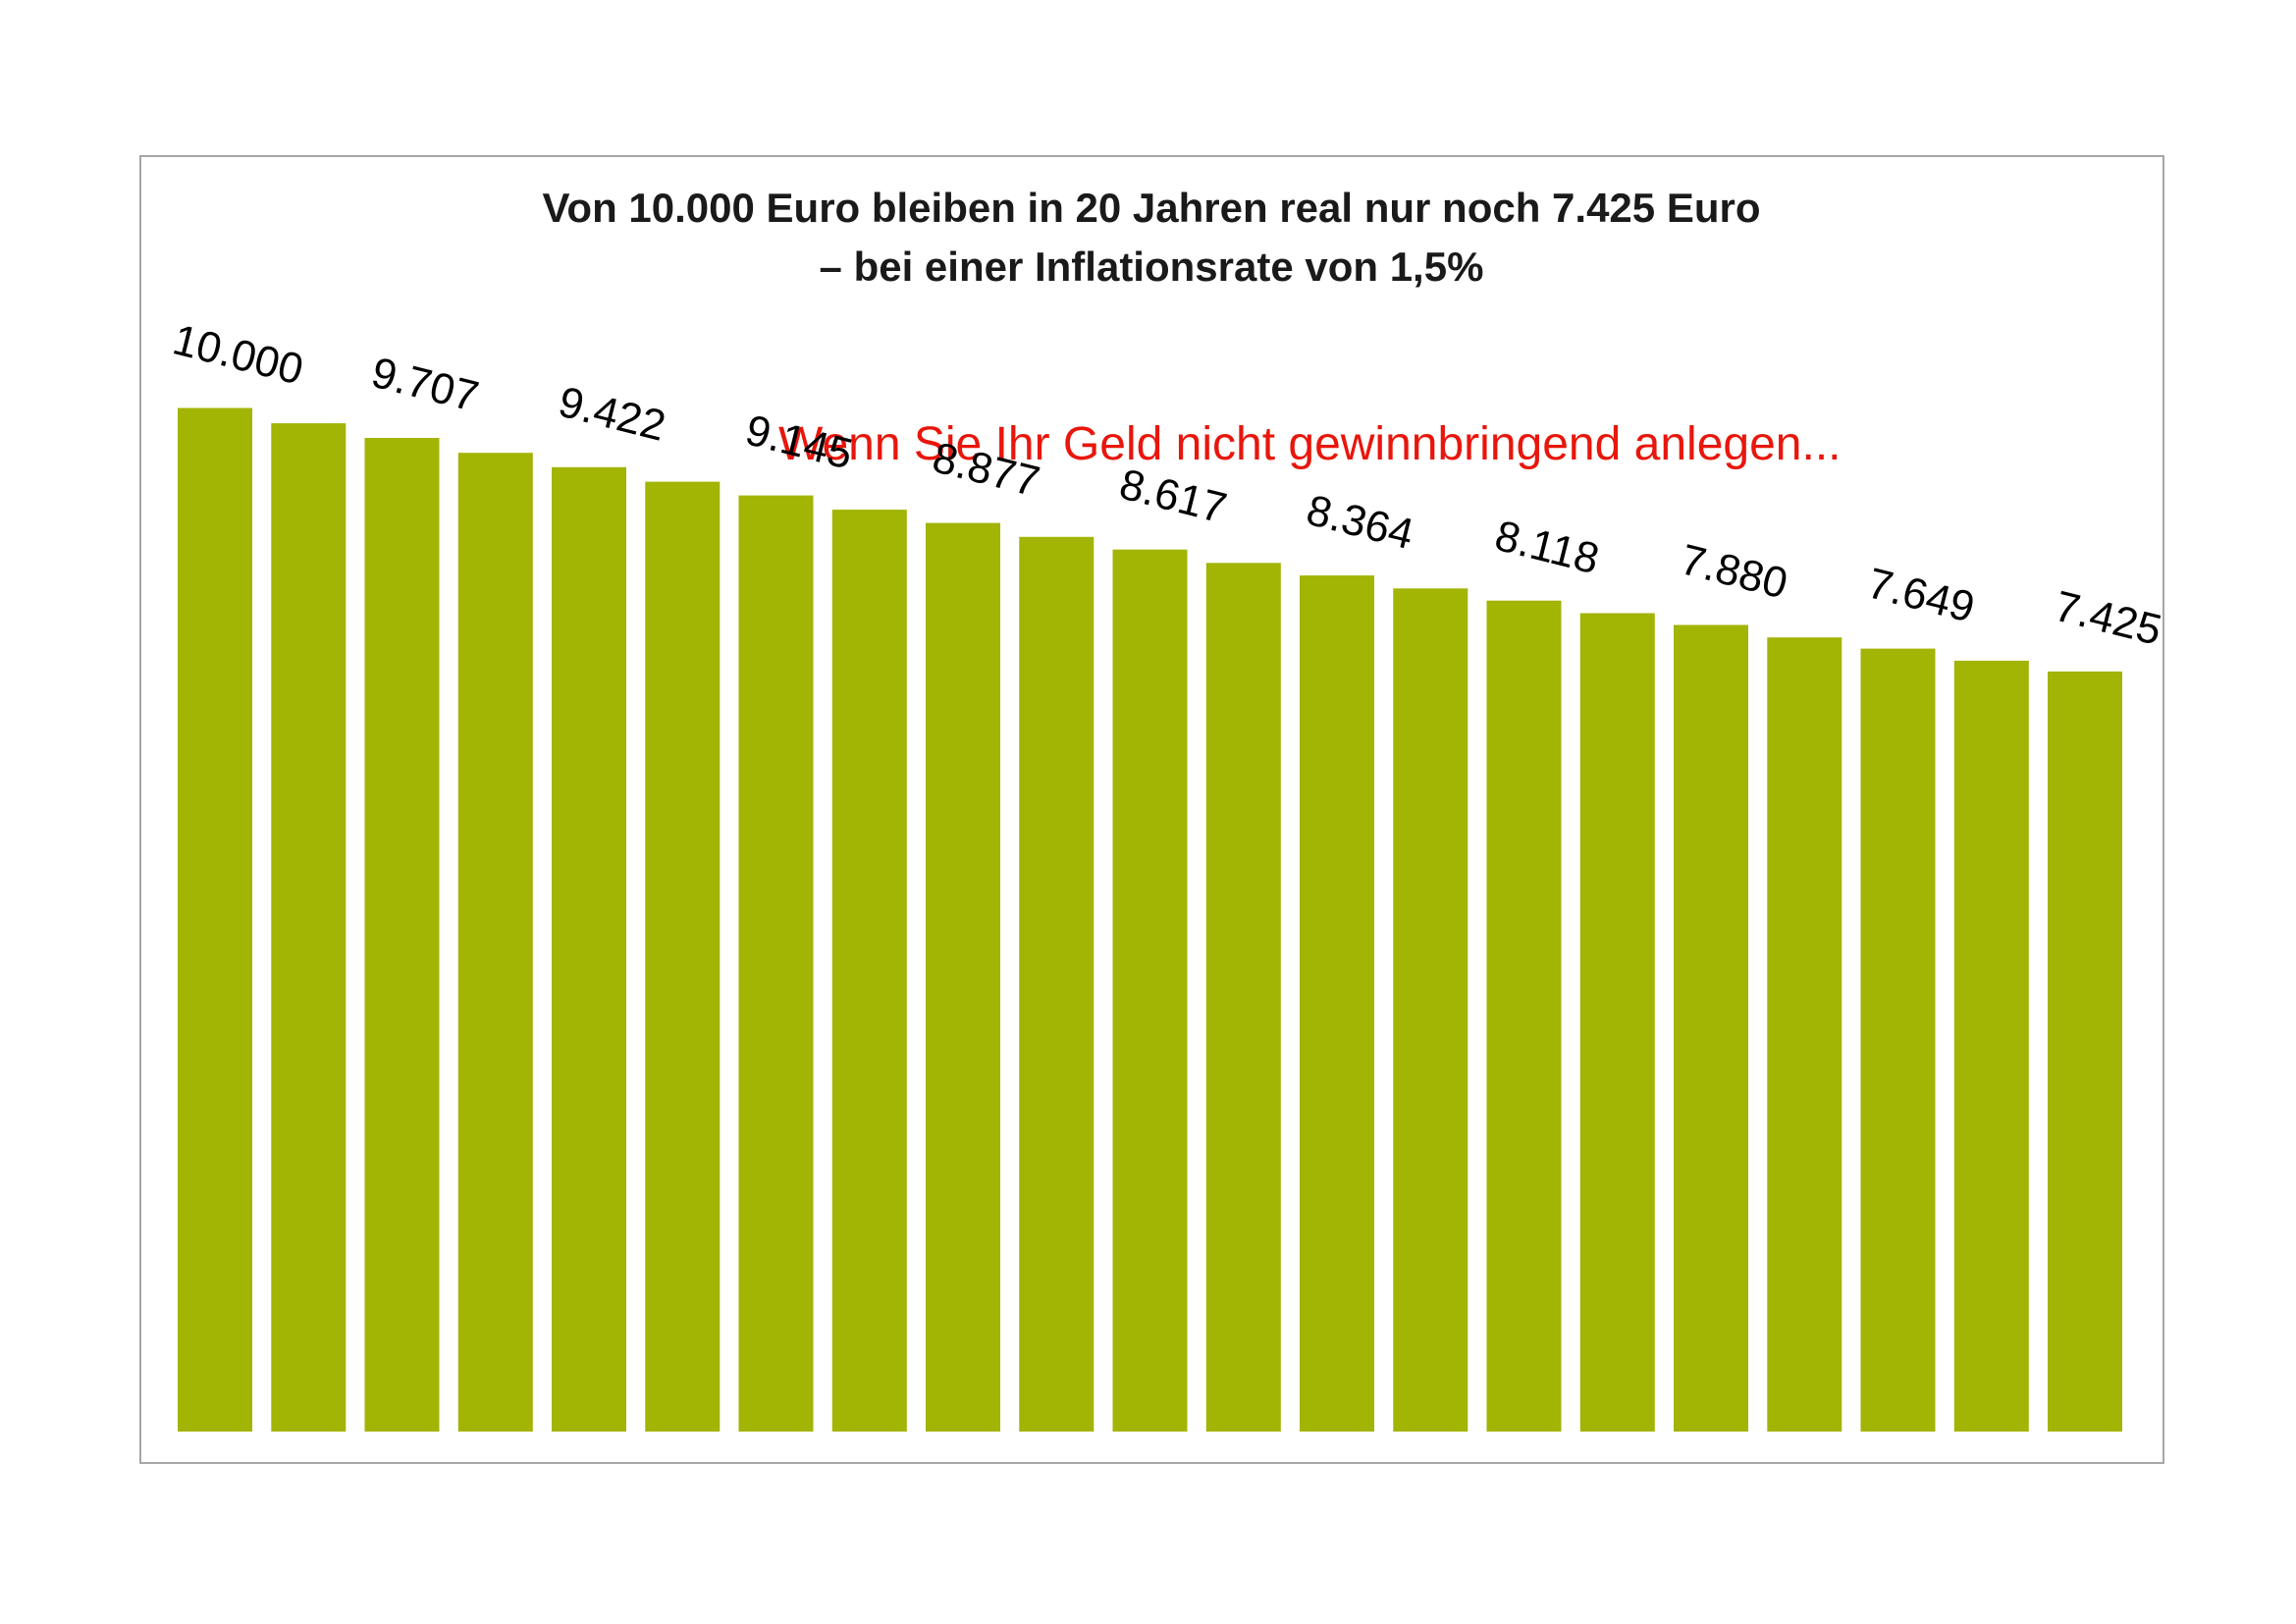 The width and height of the screenshot is (2296, 1624). Describe the element at coordinates (1547, 547) in the screenshot. I see `data-label-15: 8.118` at that location.